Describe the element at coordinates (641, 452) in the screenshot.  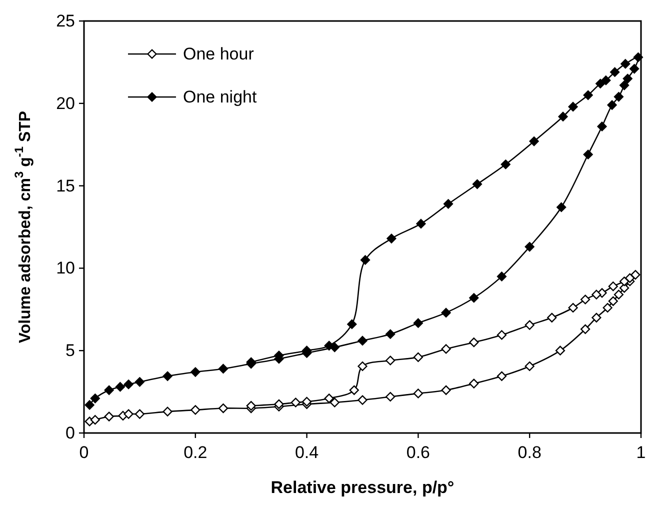
I see `x-tick-label: 1` at that location.